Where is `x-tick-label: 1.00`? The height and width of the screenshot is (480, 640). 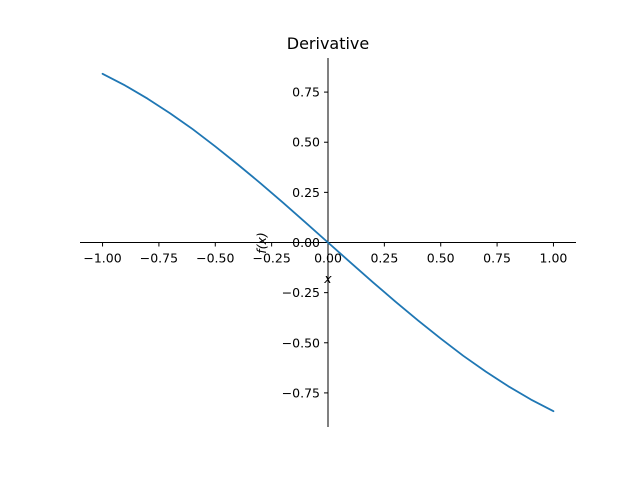
x-tick-label: 1.00 is located at coordinates (554, 258).